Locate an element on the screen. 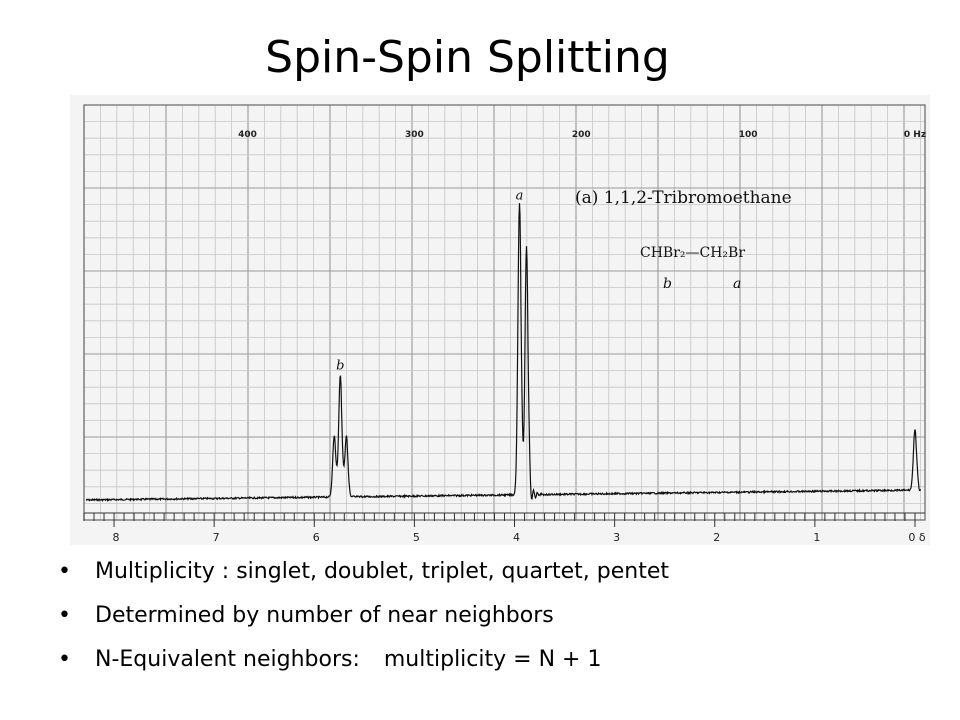 This screenshot has width=960, height=720. formula-label-b: b is located at coordinates (667, 284).